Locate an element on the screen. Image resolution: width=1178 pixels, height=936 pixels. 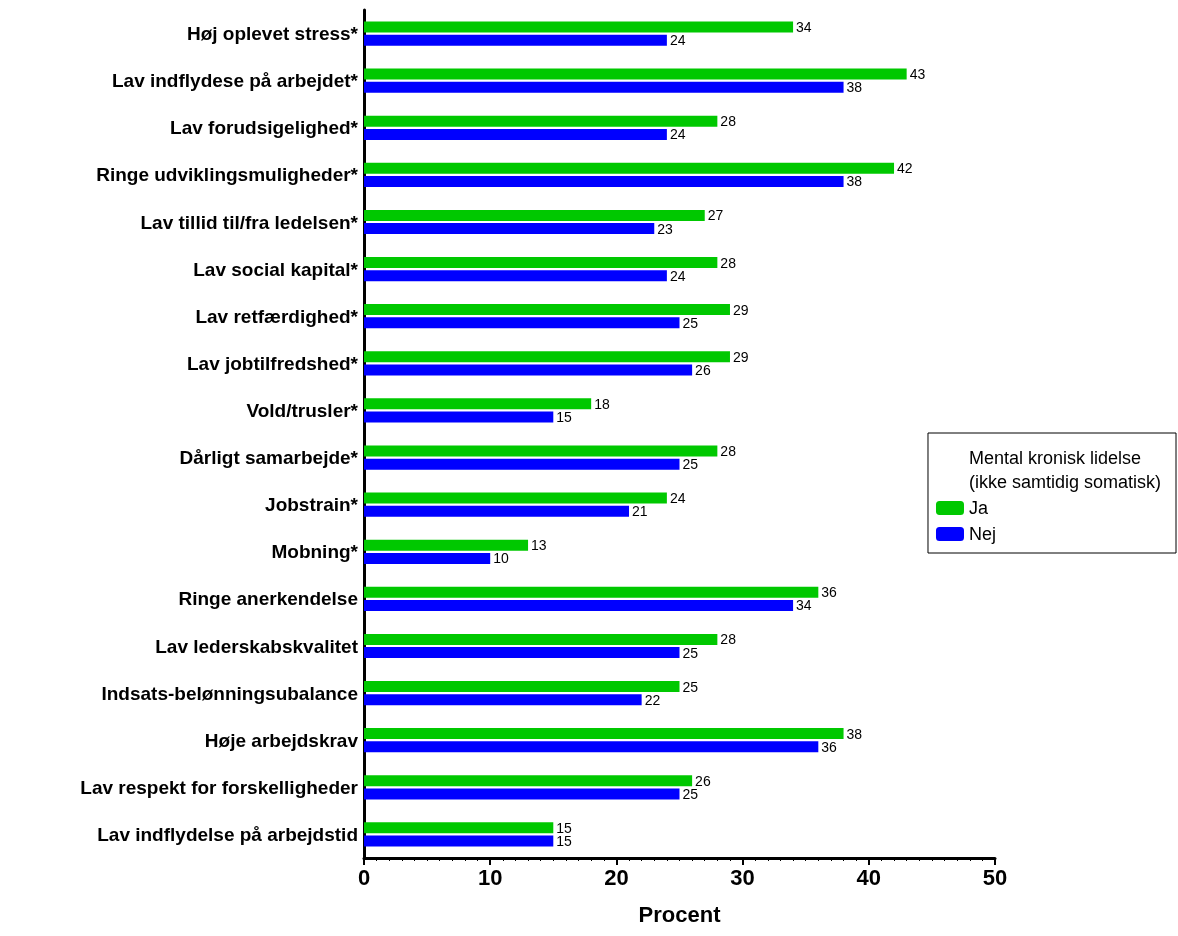
data-label: 26 is located at coordinates (703, 369).